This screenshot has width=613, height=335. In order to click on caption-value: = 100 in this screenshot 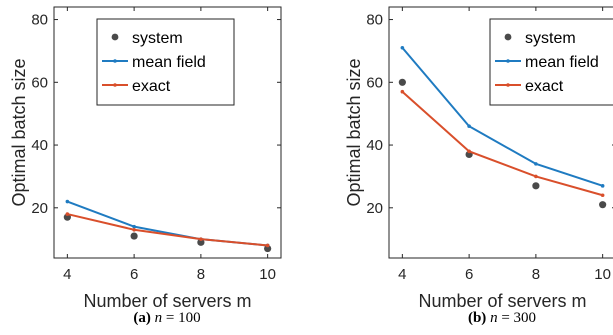, I will do `click(181, 318)`.